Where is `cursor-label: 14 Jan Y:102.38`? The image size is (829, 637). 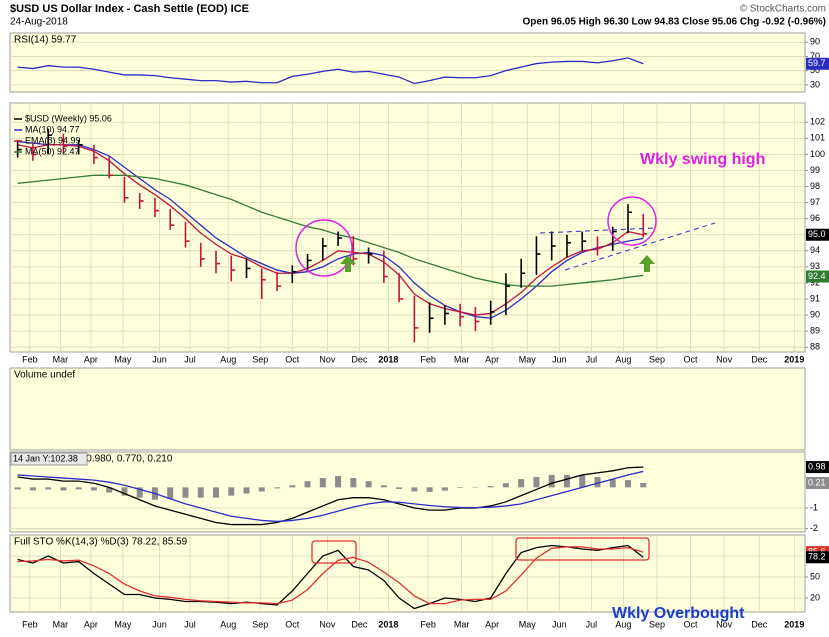
cursor-label: 14 Jan Y:102.38 is located at coordinates (45, 458).